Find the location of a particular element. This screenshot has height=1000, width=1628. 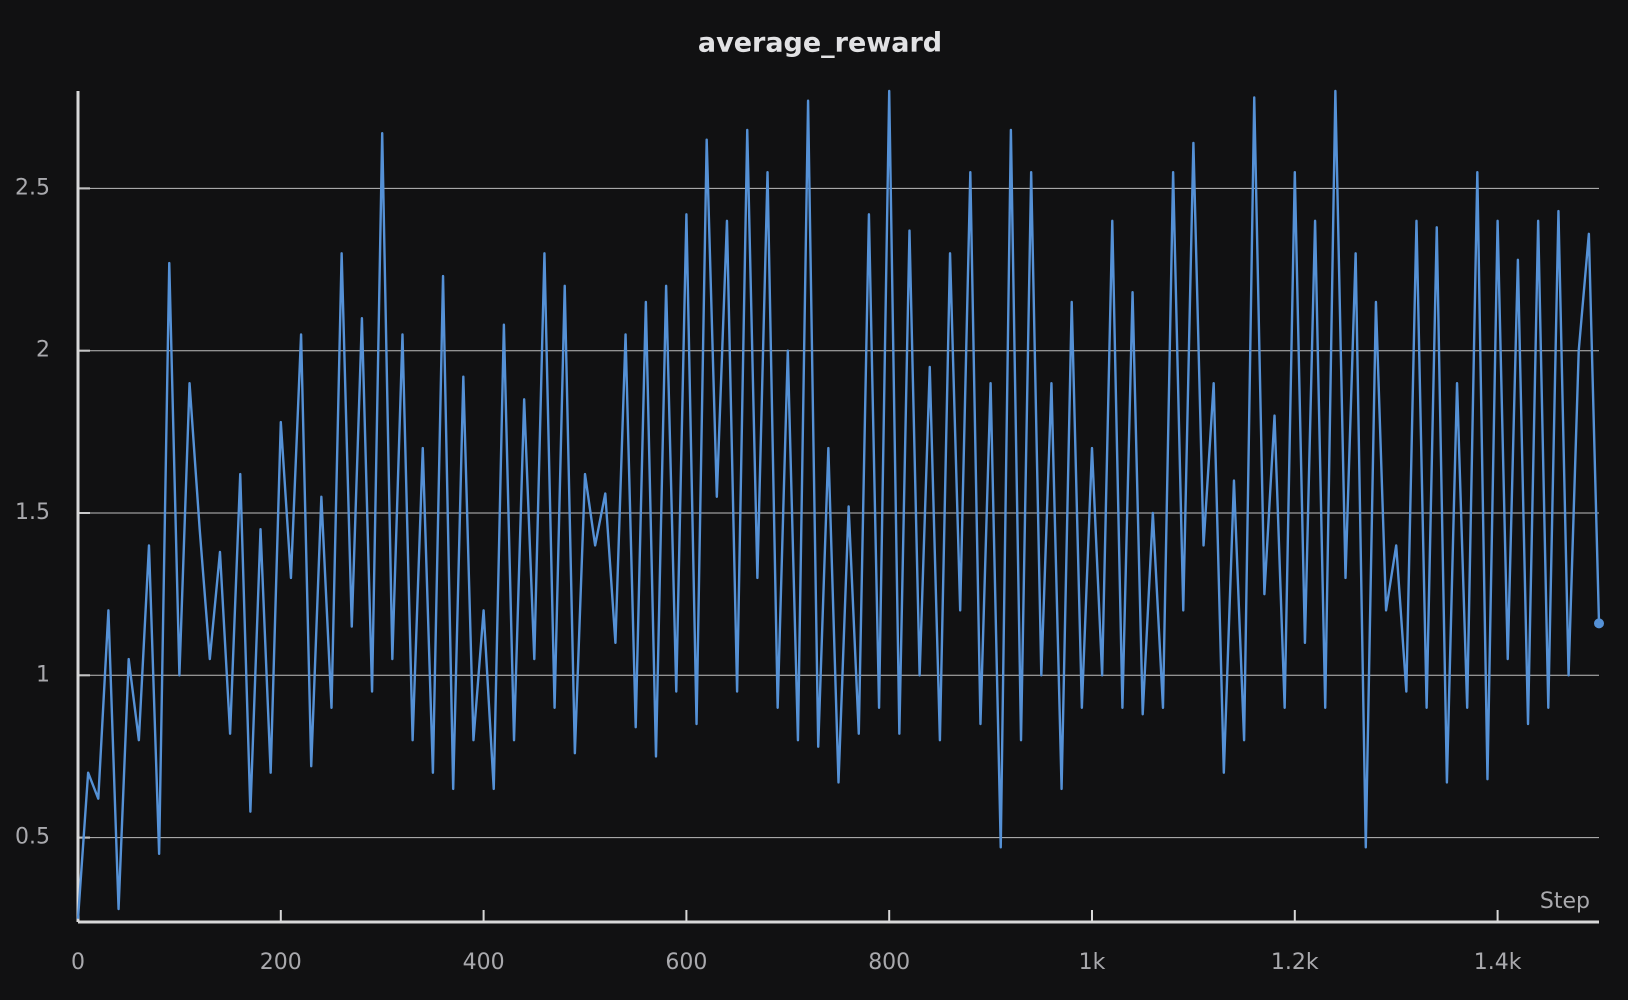

x-tick-label: 600 is located at coordinates (686, 962).